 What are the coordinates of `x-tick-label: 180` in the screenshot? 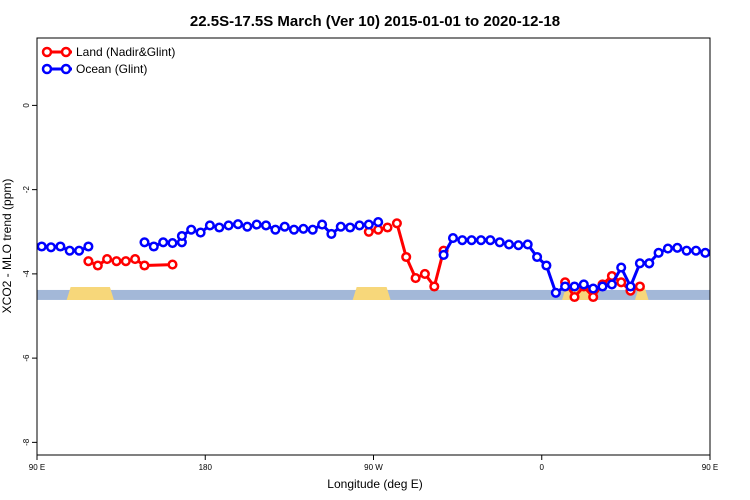 It's located at (206, 467).